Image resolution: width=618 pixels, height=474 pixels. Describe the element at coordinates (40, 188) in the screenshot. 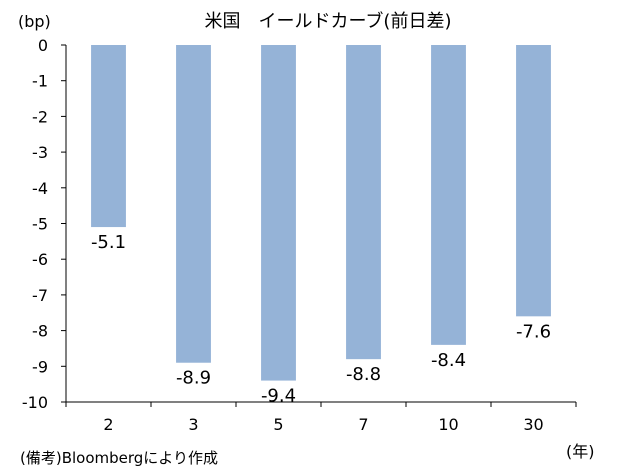

I see `y-tick-label: -4` at that location.